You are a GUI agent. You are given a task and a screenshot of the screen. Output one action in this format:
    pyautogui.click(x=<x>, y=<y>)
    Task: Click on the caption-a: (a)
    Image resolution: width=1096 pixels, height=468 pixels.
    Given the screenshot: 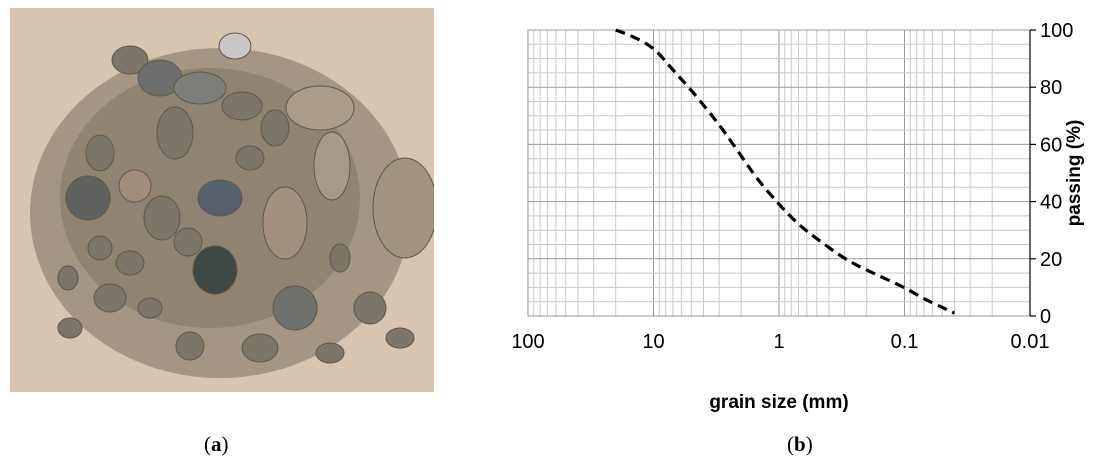 What is the action you would take?
    pyautogui.click(x=216, y=444)
    